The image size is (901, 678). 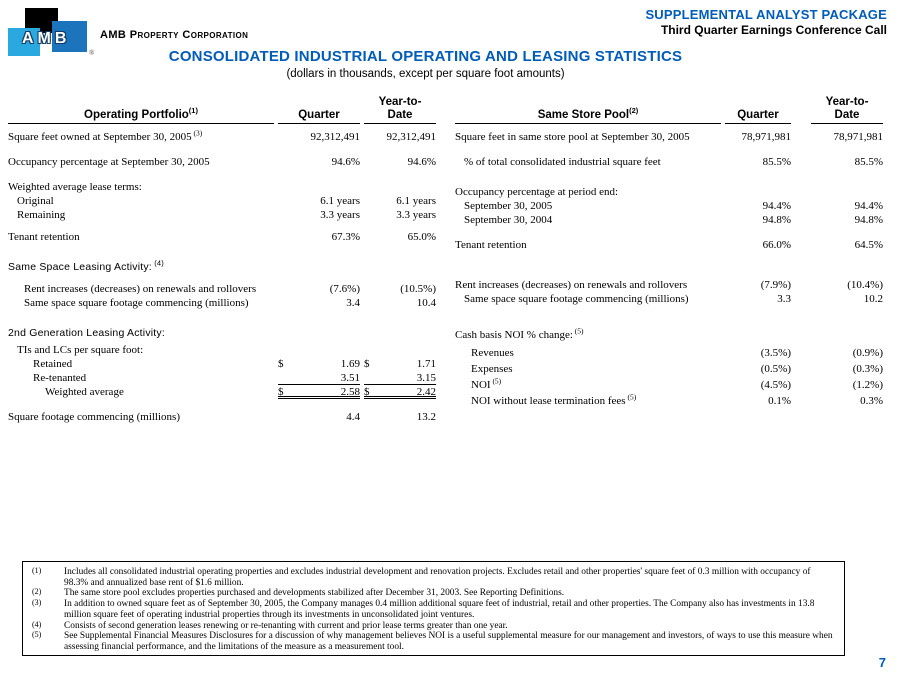 I want to click on quarter-value: 3.3 years, so click(x=319, y=215).